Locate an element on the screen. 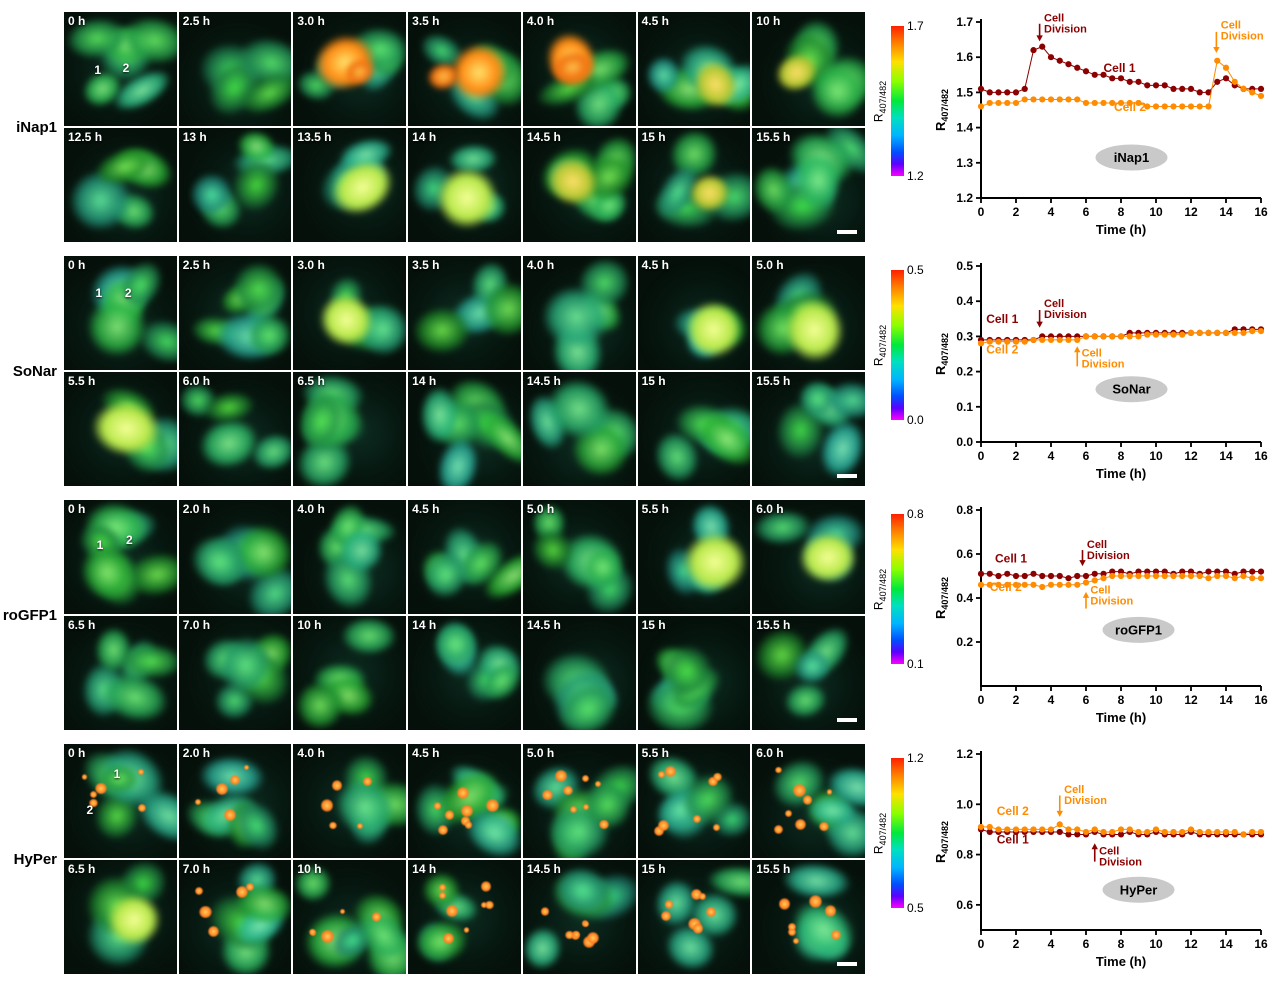 Image resolution: width=1271 pixels, height=985 pixels. colorbar-min-value: 0.0 is located at coordinates (915, 420).